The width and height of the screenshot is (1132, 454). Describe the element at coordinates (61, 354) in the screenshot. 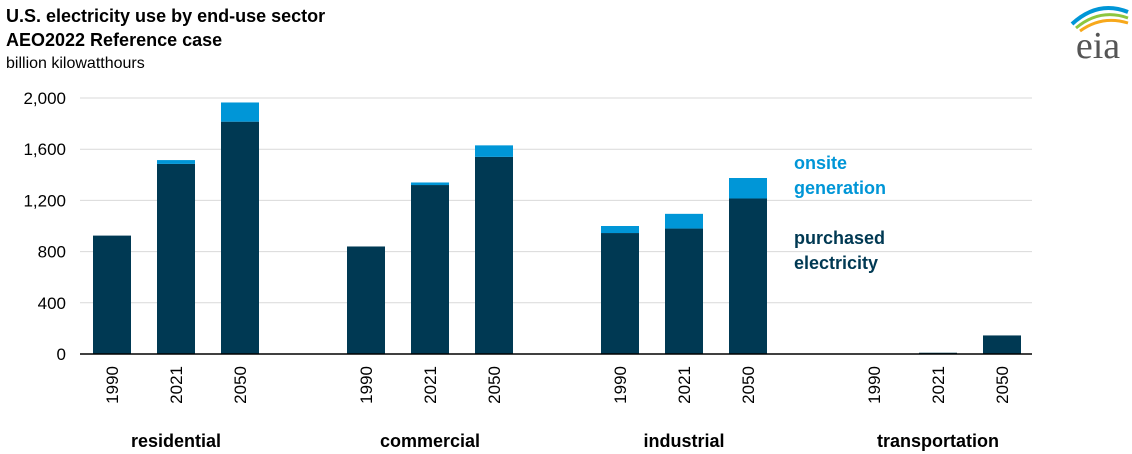

I see `y-tick-label: 0` at that location.